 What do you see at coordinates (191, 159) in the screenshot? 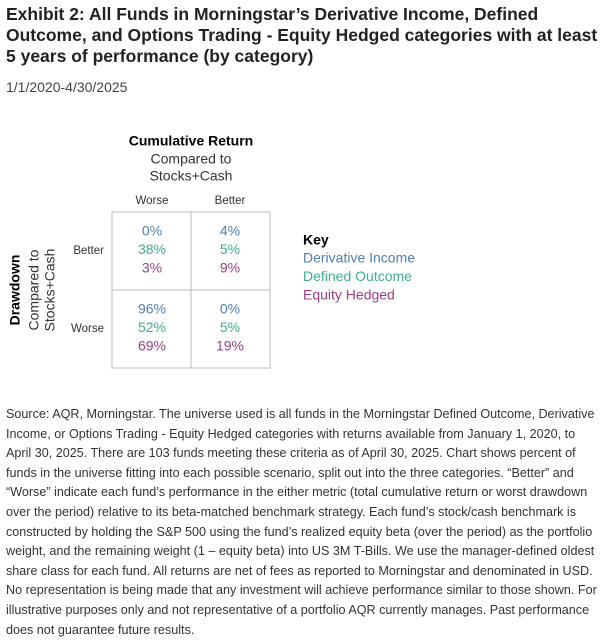
I see `x-axis-subtitle: Compared to` at bounding box center [191, 159].